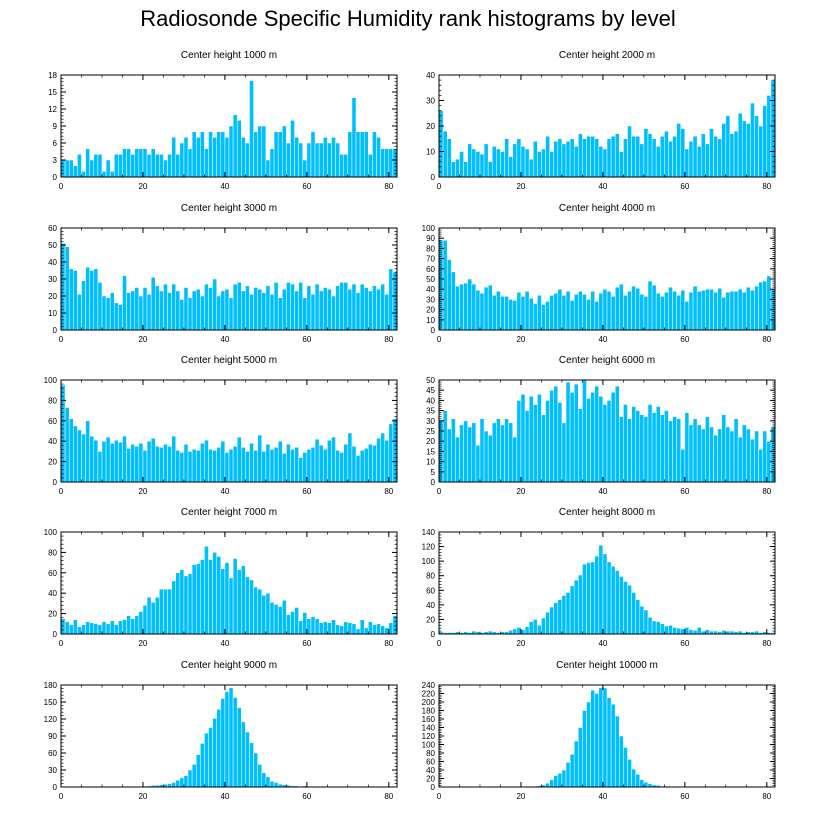  What do you see at coordinates (430, 380) in the screenshot?
I see `y-tick-label: 50` at bounding box center [430, 380].